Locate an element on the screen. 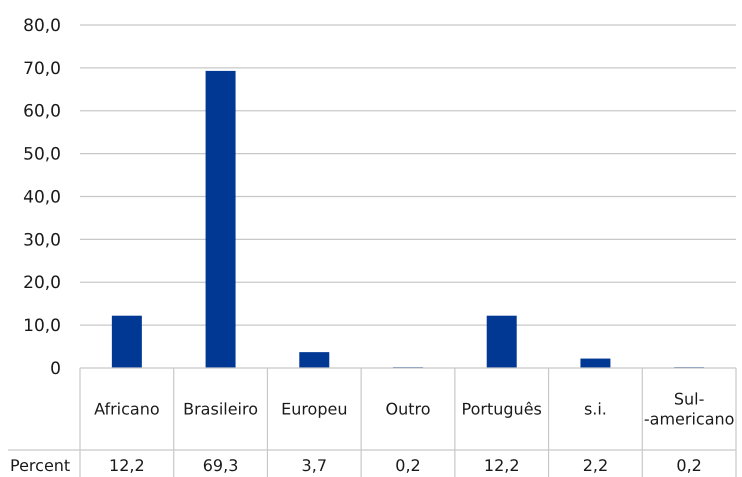  y-tick-label: 80,0 is located at coordinates (42, 26).